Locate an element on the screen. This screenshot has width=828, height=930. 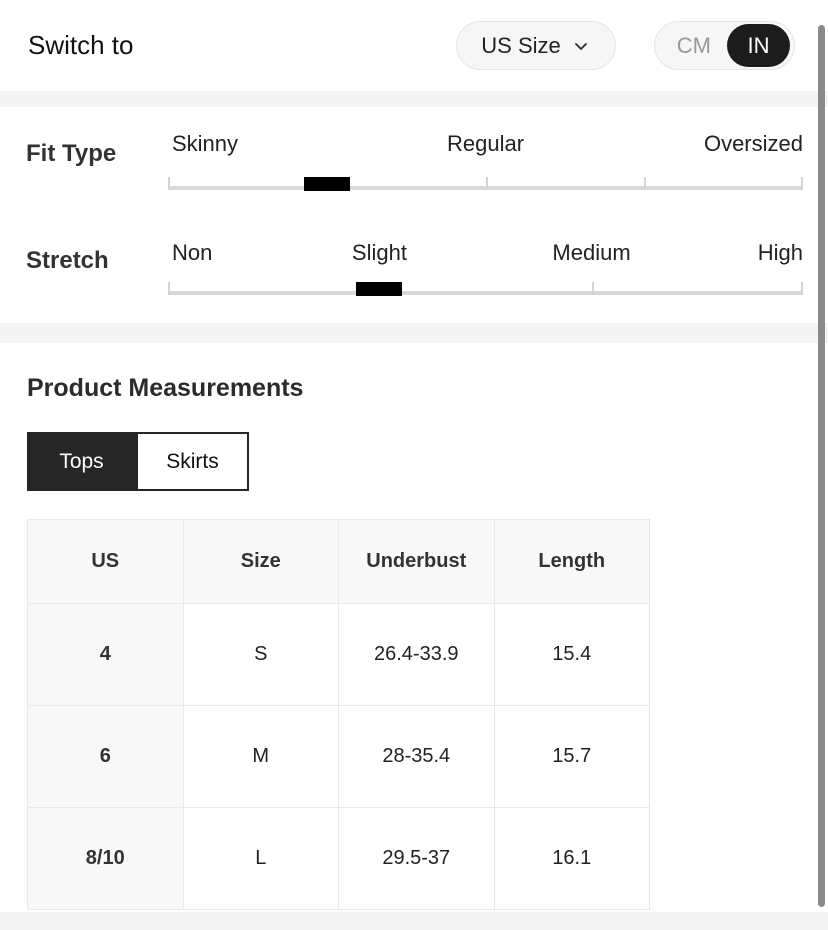
cell-underbust: 29.5-37 is located at coordinates (416, 858).